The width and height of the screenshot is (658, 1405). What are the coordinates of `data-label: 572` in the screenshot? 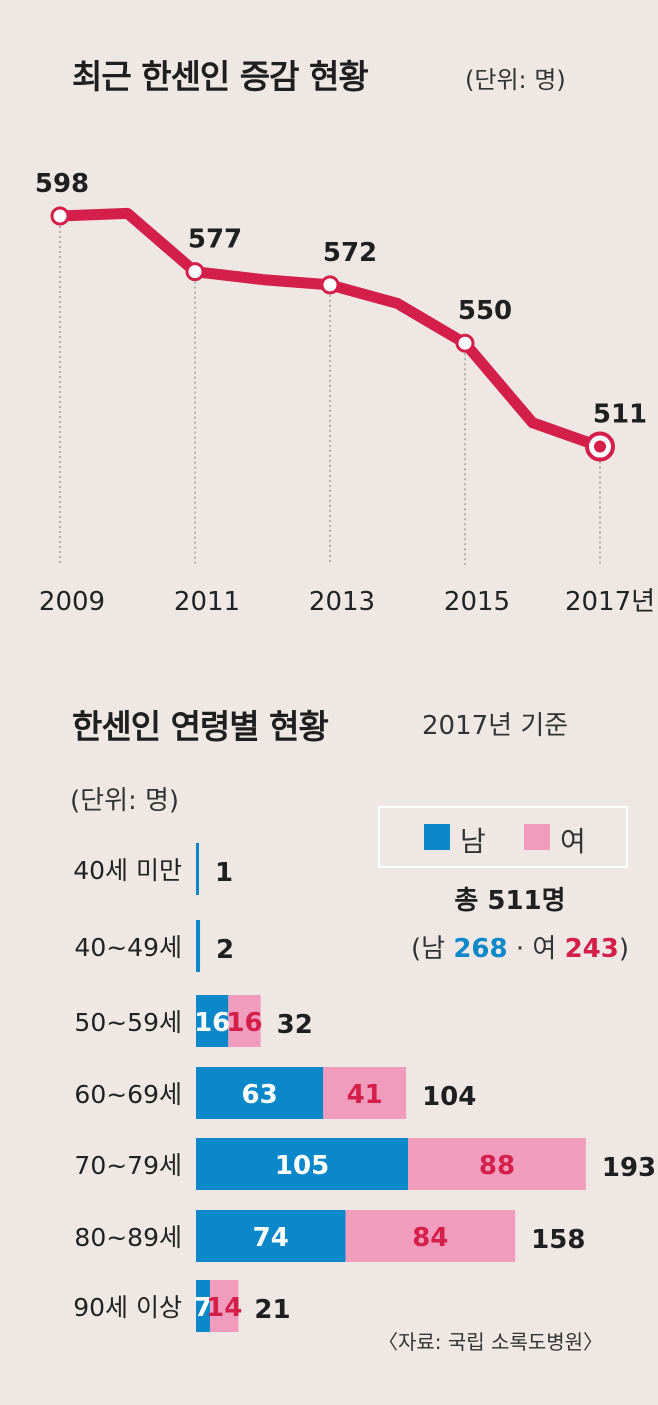 It's located at (350, 253).